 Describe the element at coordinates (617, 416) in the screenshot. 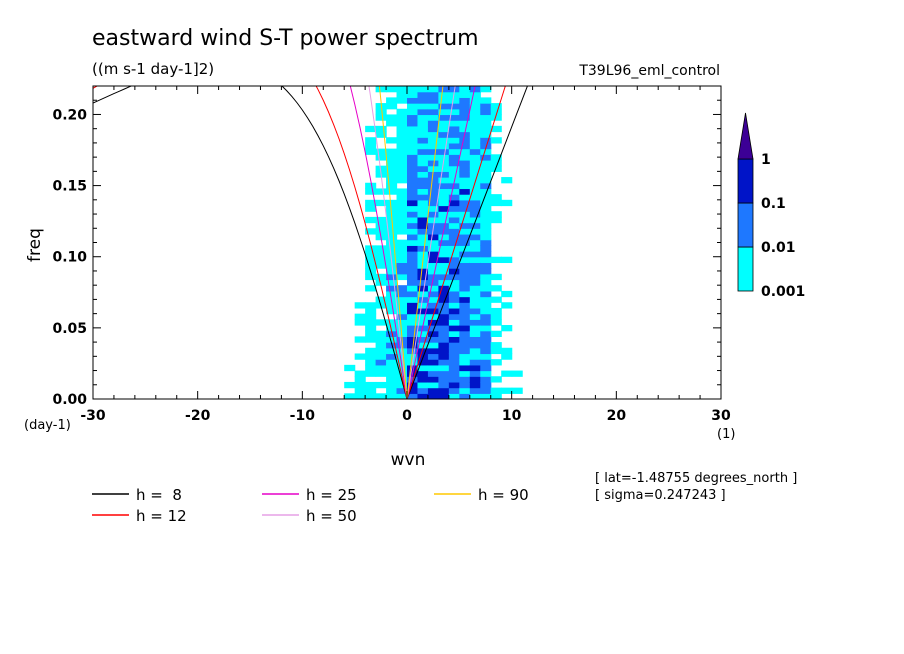

I see `x-tick-label: 20` at that location.